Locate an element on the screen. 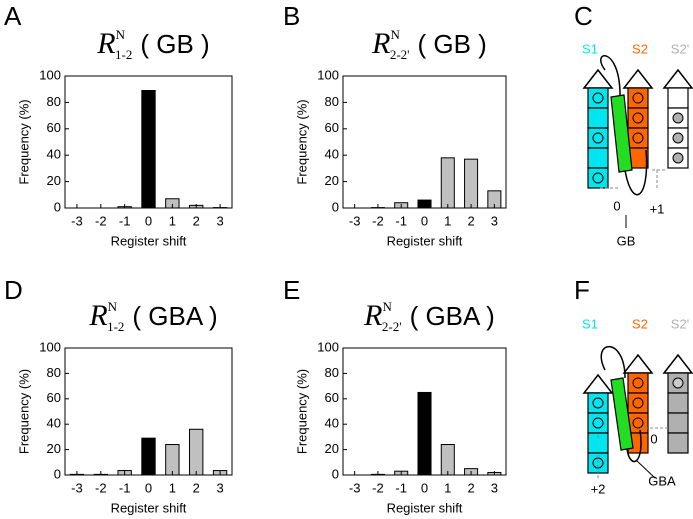 Image resolution: width=693 pixels, height=519 pixels. rod is located at coordinates (621, 133).